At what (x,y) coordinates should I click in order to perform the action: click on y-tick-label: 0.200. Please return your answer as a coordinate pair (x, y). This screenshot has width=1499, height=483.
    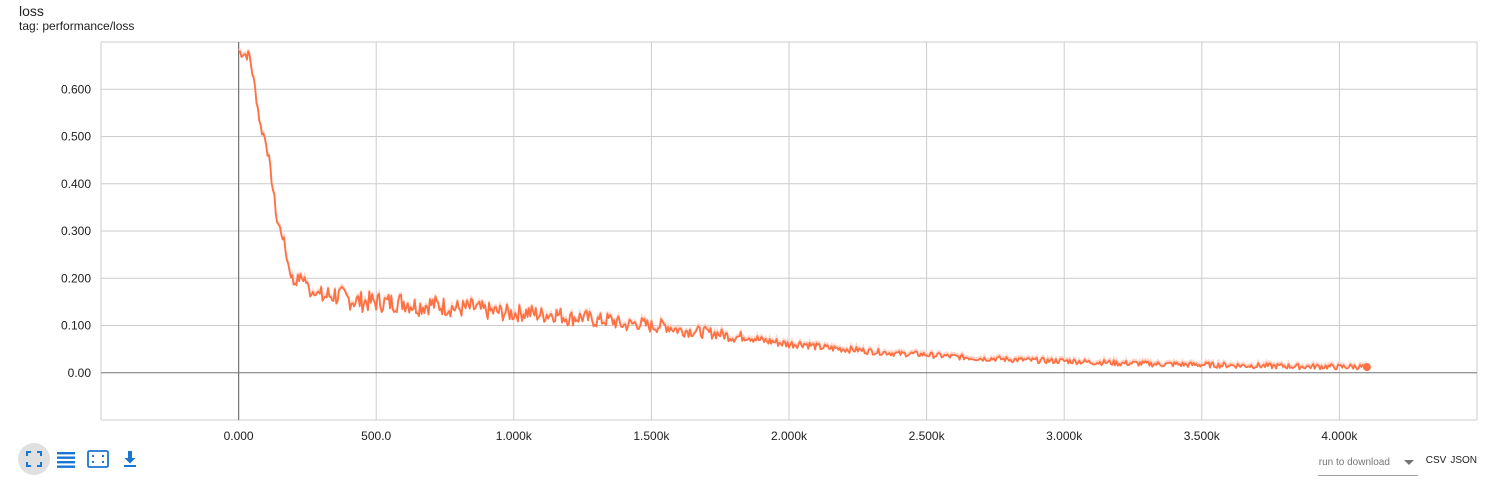
    Looking at the image, I should click on (76, 278).